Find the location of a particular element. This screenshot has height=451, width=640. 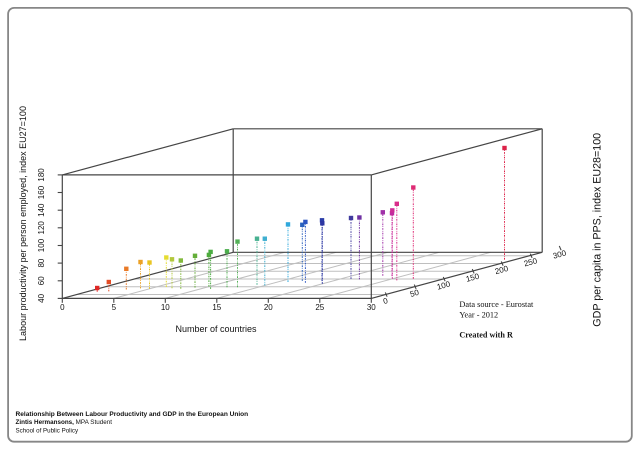

svg-text: 30 is located at coordinates (371, 307).